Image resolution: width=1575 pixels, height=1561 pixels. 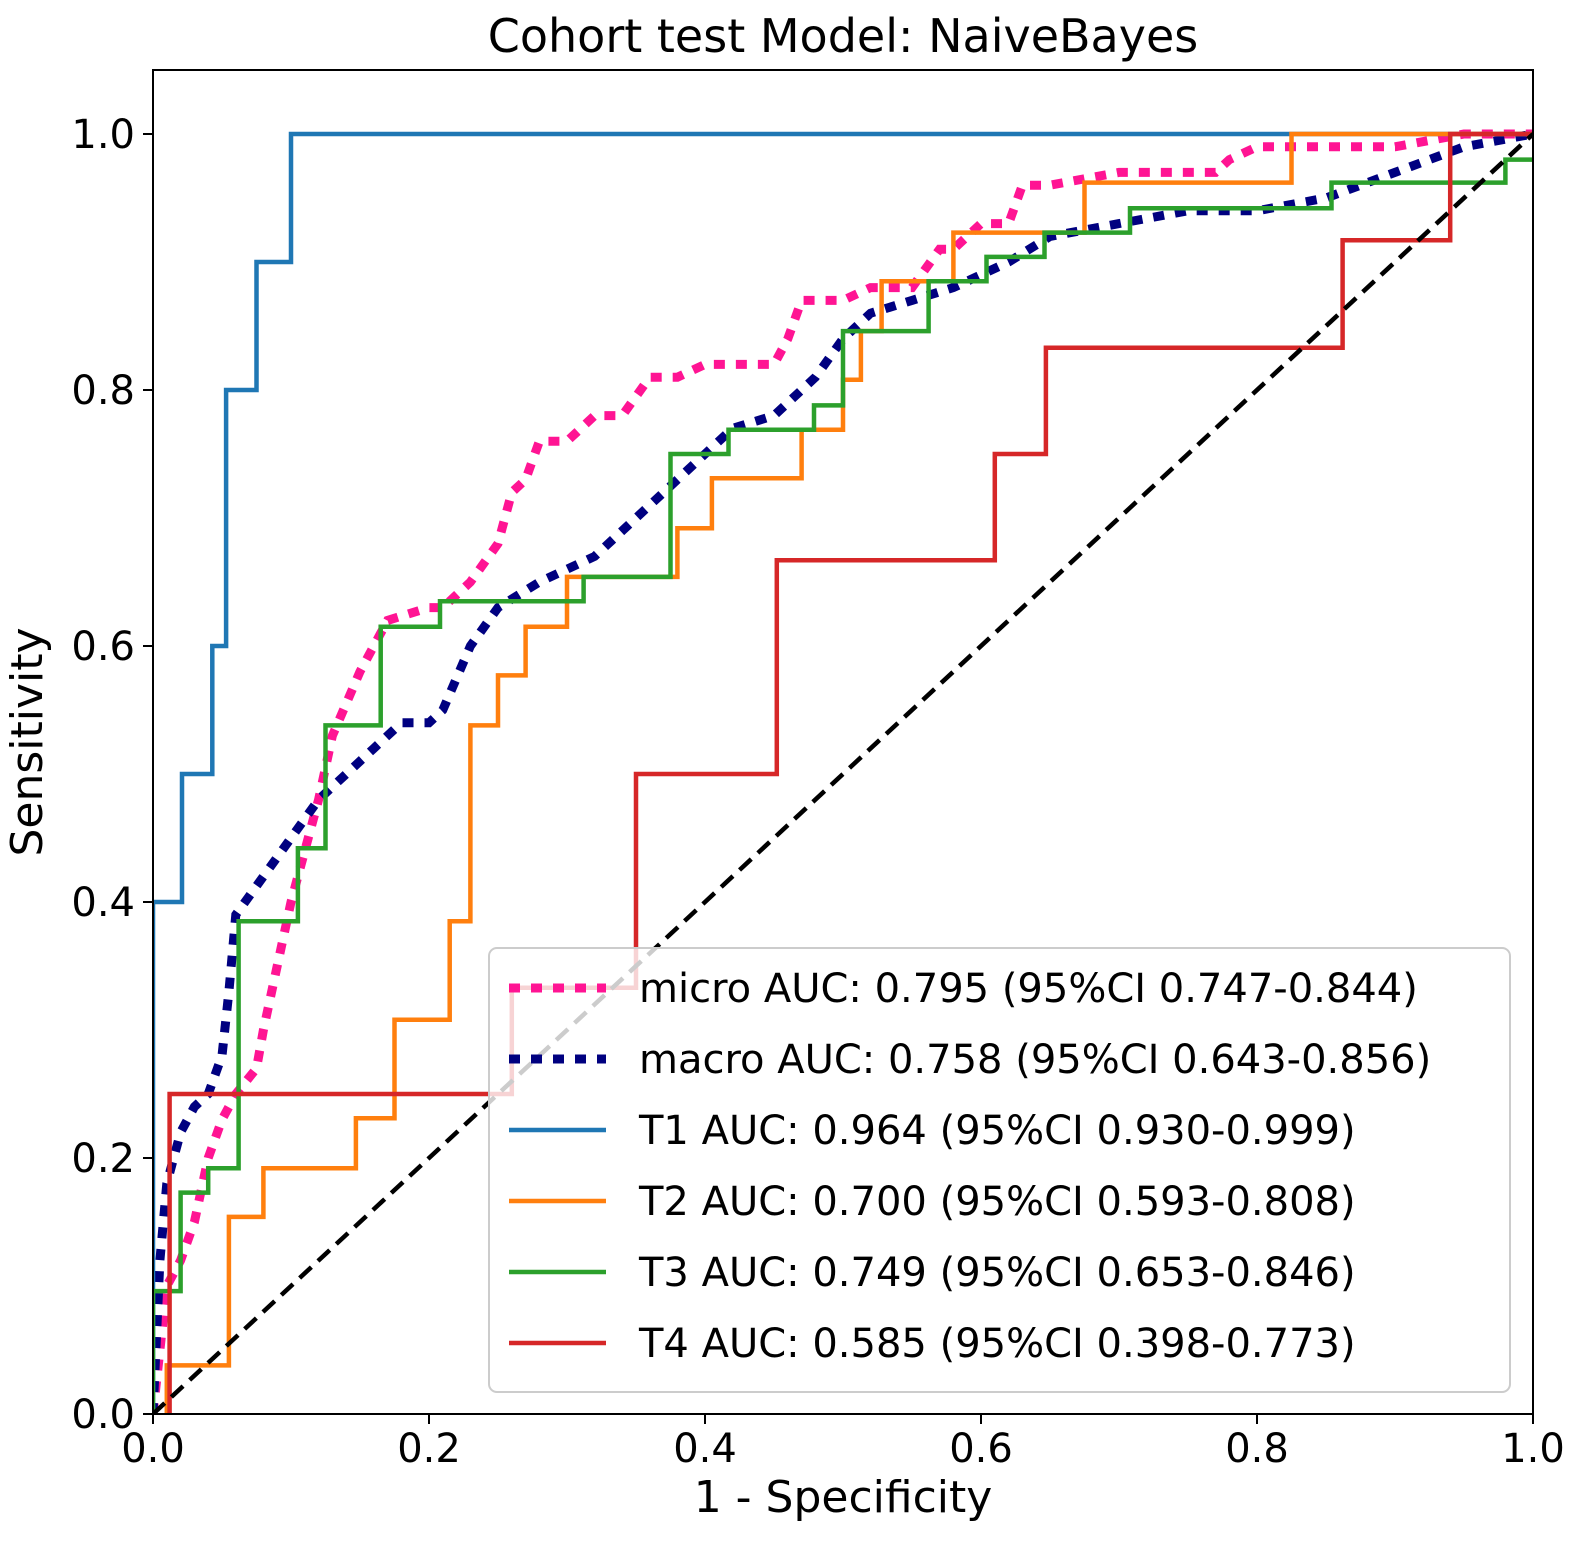 What do you see at coordinates (981, 1449) in the screenshot?
I see `x-tick-label: 0.6` at bounding box center [981, 1449].